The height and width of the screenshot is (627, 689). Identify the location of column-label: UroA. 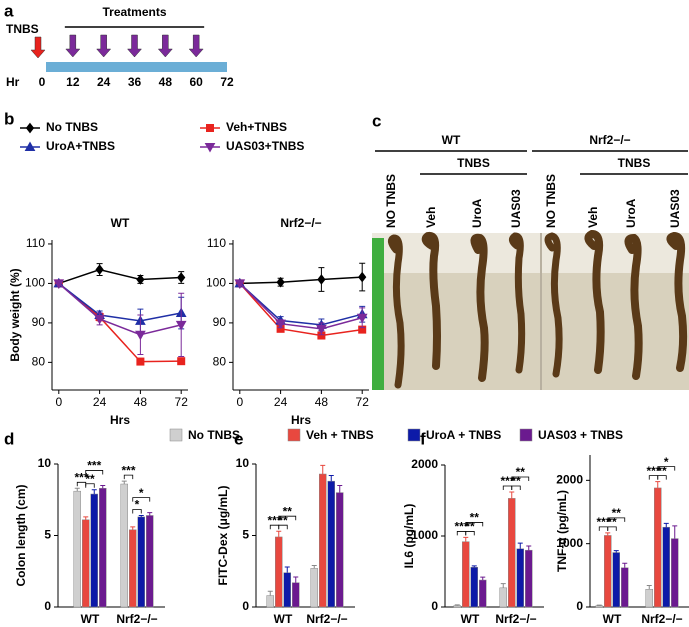
(477, 213).